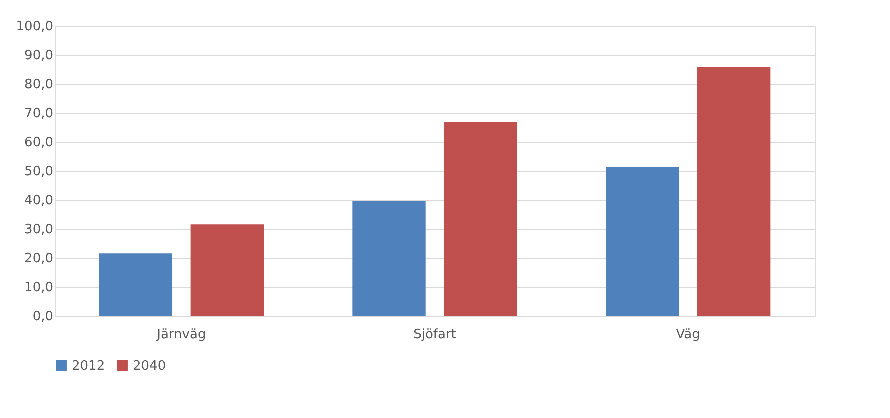  I want to click on y-tick-label: 50,0, so click(39, 172).